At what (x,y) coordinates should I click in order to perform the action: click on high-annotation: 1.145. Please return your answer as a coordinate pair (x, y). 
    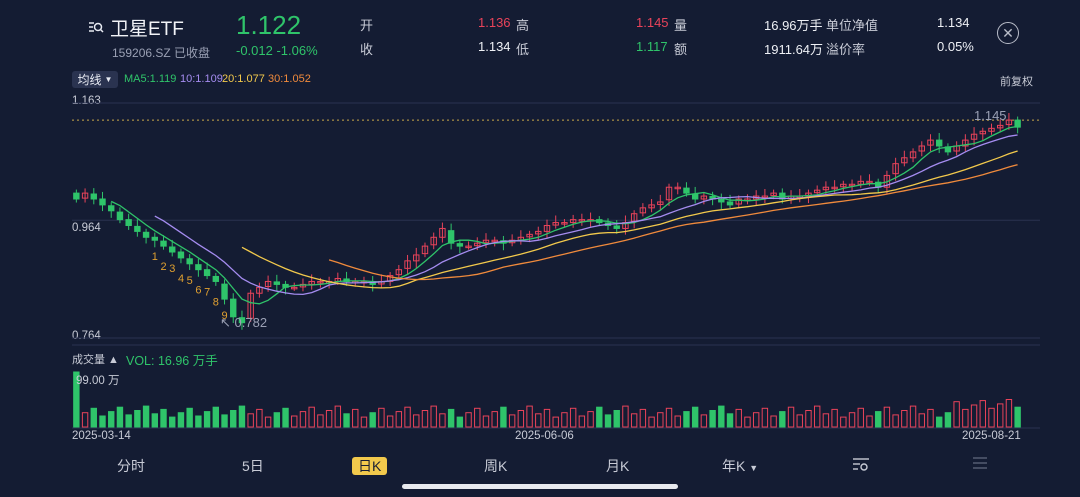
    Looking at the image, I should click on (990, 115).